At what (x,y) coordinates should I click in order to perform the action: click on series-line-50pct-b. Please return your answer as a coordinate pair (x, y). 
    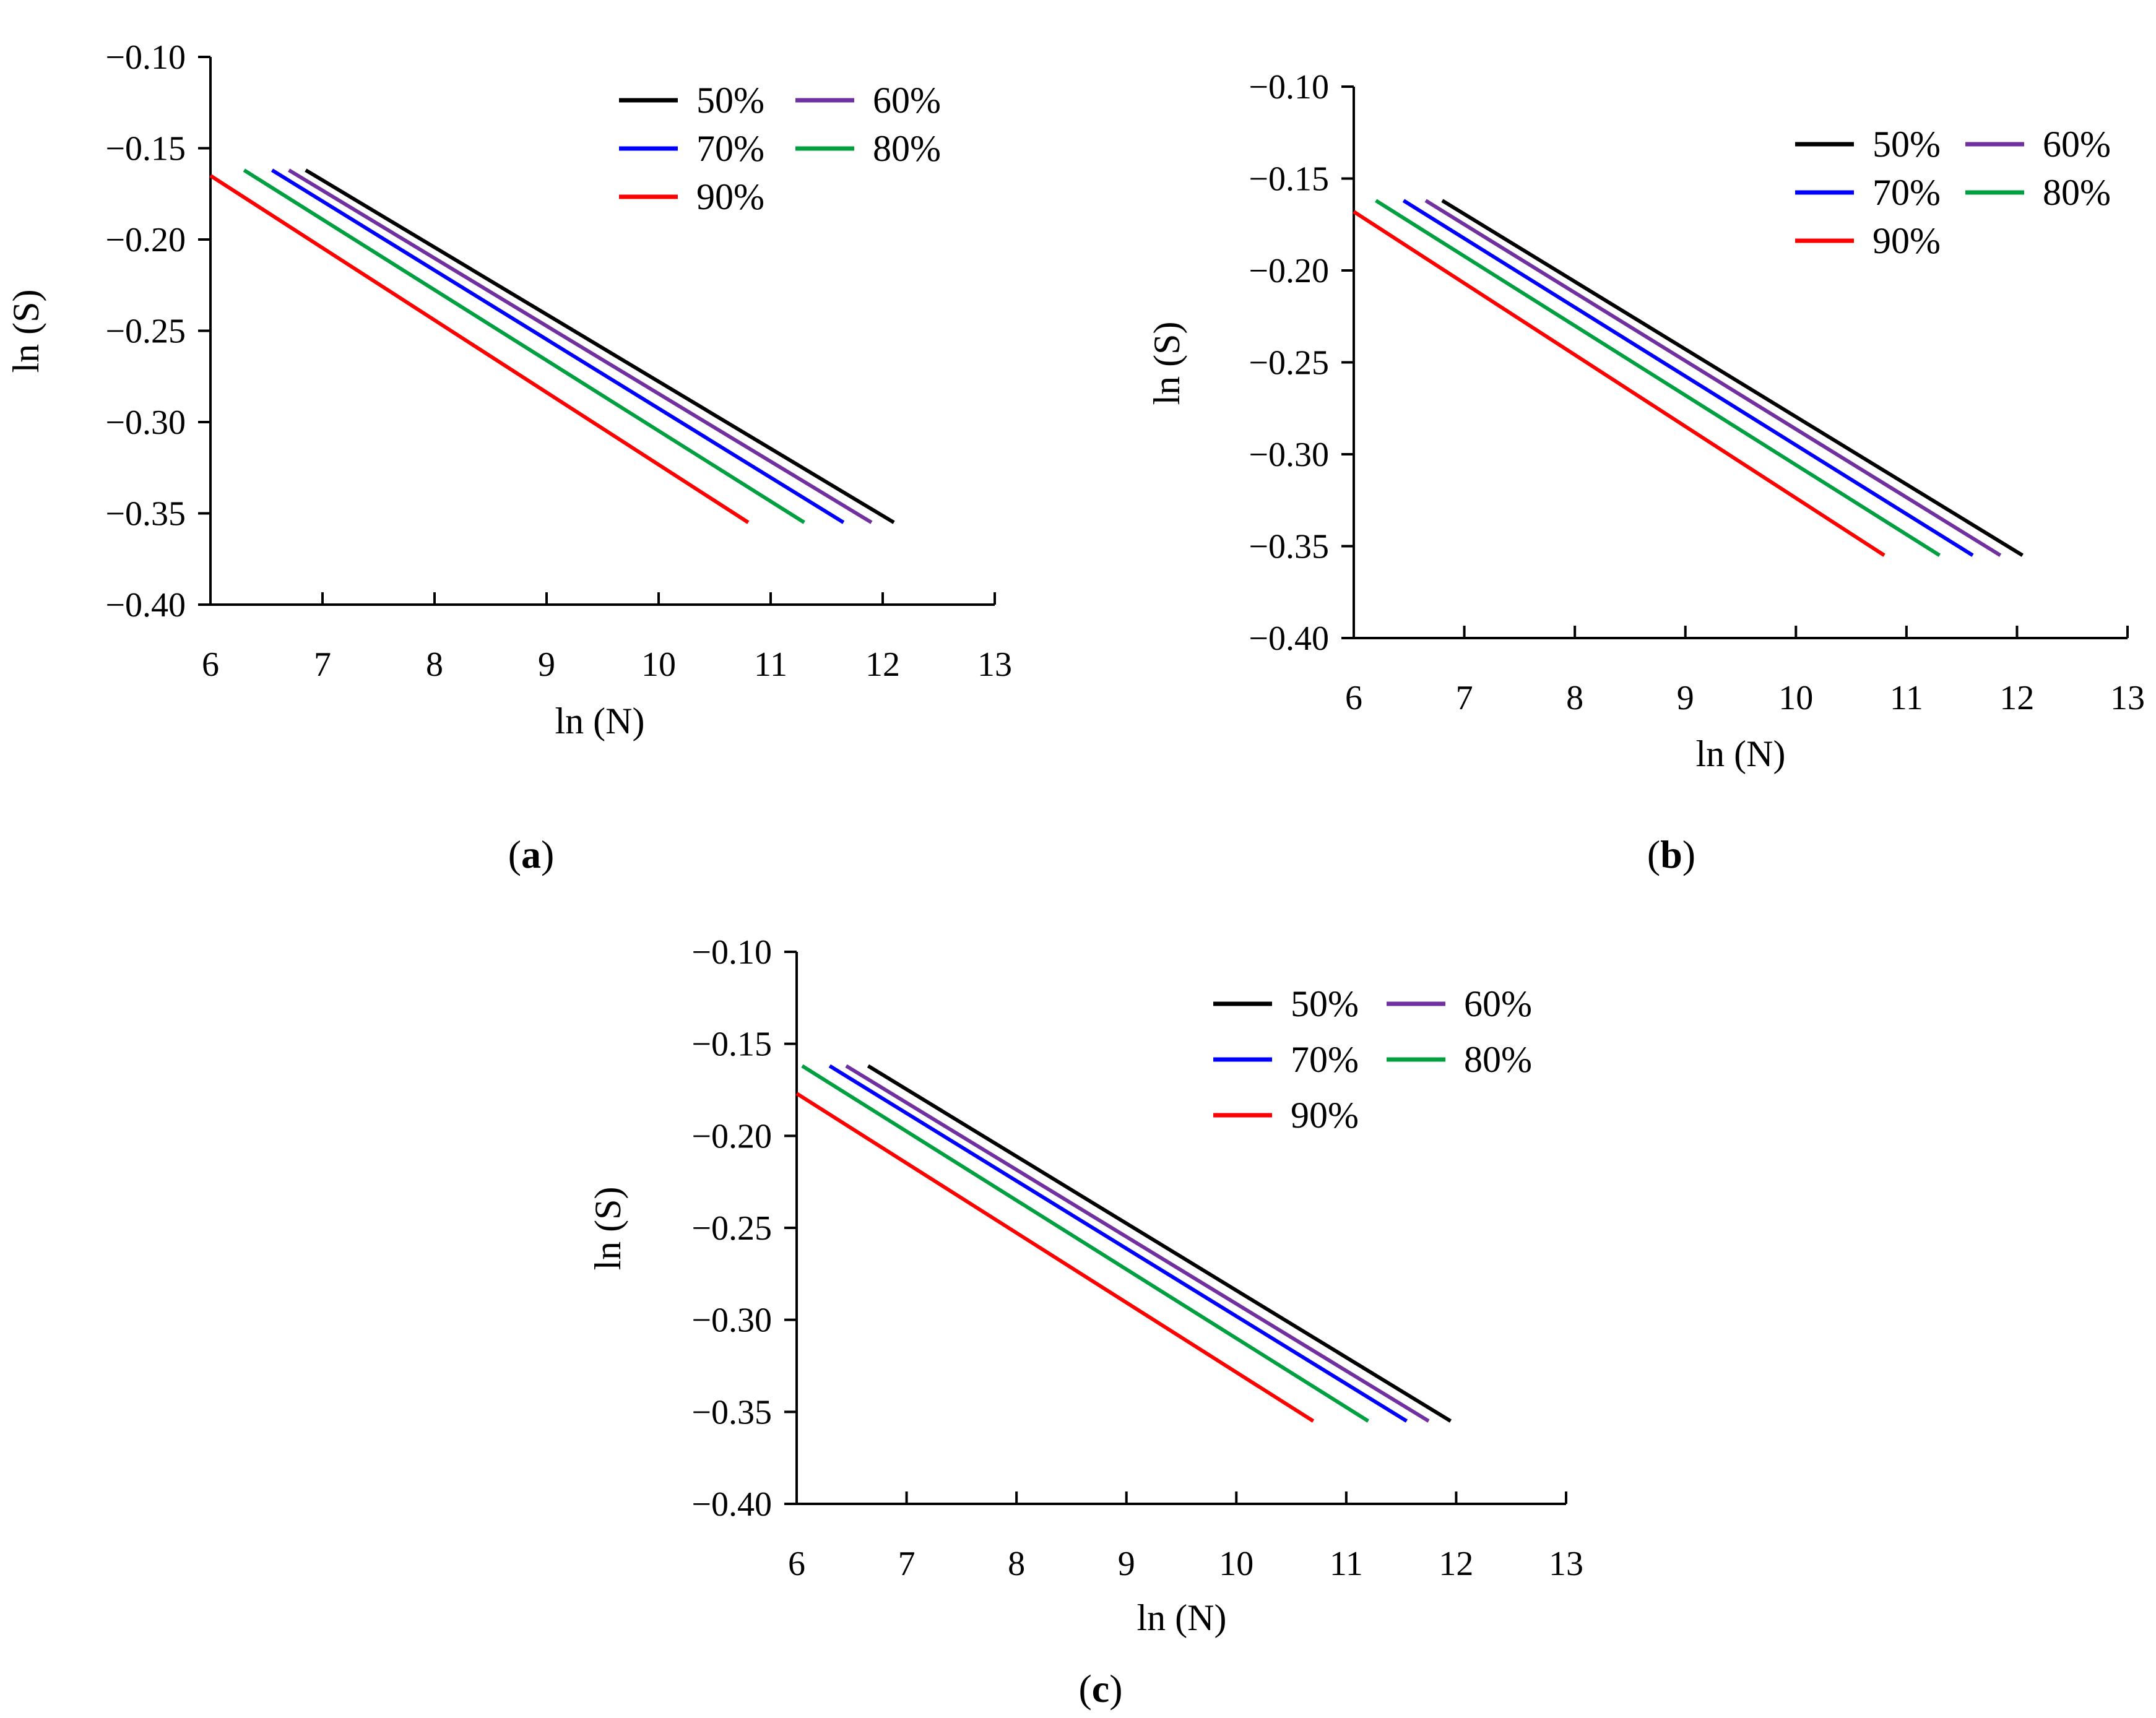
    Looking at the image, I should click on (1732, 378).